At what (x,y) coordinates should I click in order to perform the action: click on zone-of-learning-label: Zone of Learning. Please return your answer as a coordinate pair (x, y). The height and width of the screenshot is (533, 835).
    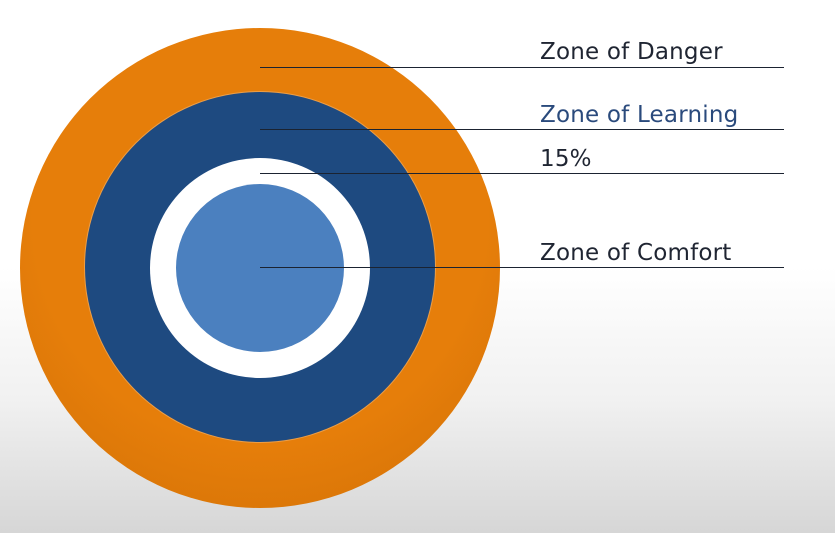
    Looking at the image, I should click on (639, 115).